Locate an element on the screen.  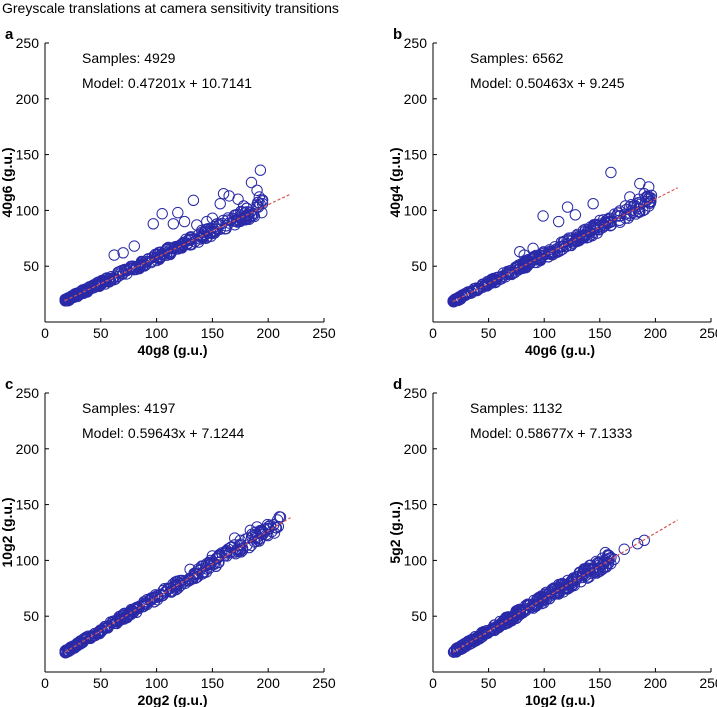
samples-label: Samples: 1132 is located at coordinates (516, 408).